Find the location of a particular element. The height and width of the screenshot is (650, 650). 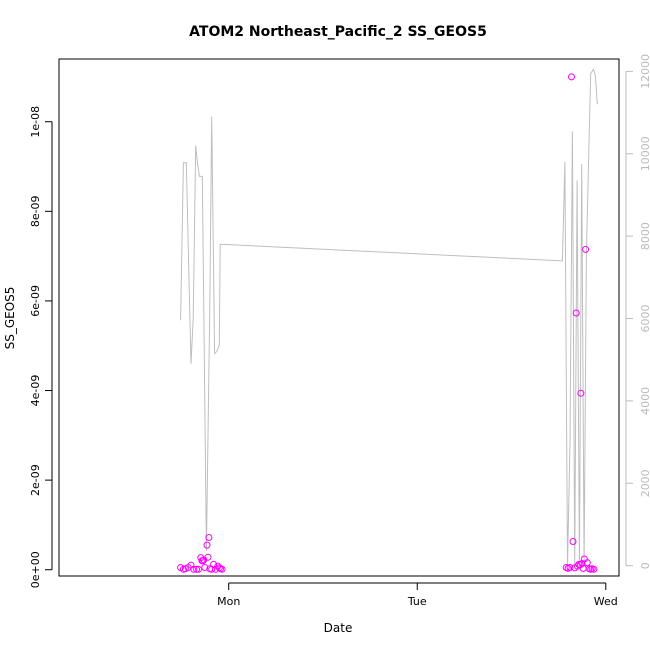

y2-tick-label: 6000 is located at coordinates (644, 319).